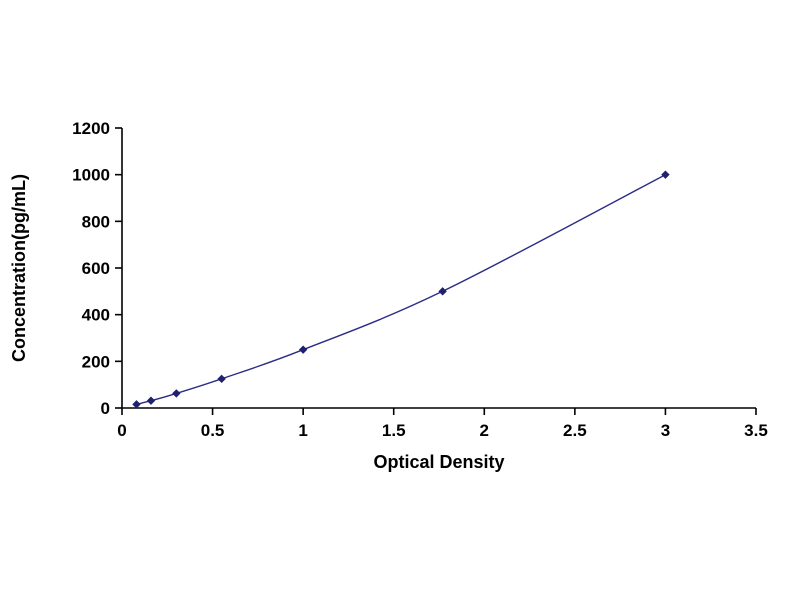  Describe the element at coordinates (105, 408) in the screenshot. I see `y-tick-label: 0` at that location.